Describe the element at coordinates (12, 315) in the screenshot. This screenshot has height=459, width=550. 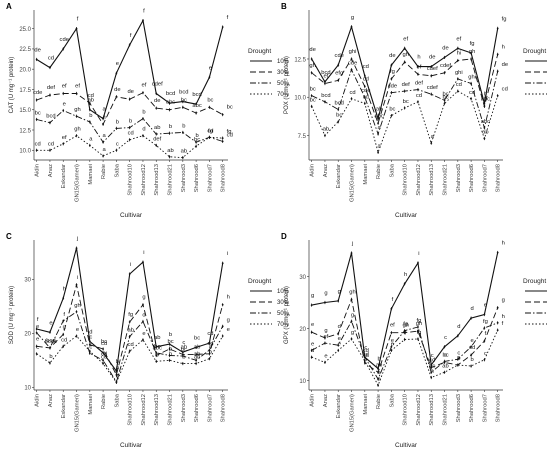
I see `y-axis-label: SOD (U mg⁻¹ protein)` at that location.